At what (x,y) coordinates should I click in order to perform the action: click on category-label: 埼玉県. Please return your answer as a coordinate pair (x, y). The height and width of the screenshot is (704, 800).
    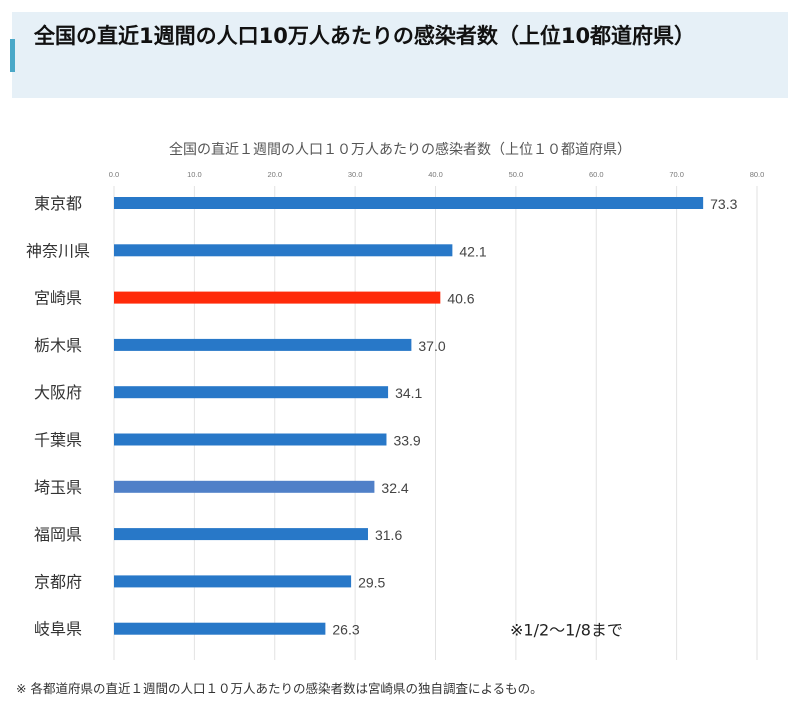
    Looking at the image, I should click on (58, 487).